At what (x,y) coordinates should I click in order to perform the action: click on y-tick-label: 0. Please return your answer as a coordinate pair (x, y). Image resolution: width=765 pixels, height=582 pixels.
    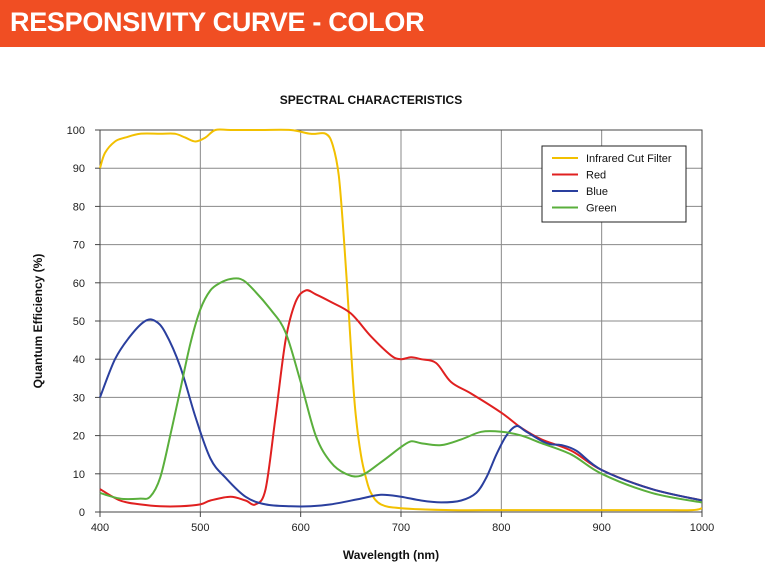
    Looking at the image, I should click on (82, 513).